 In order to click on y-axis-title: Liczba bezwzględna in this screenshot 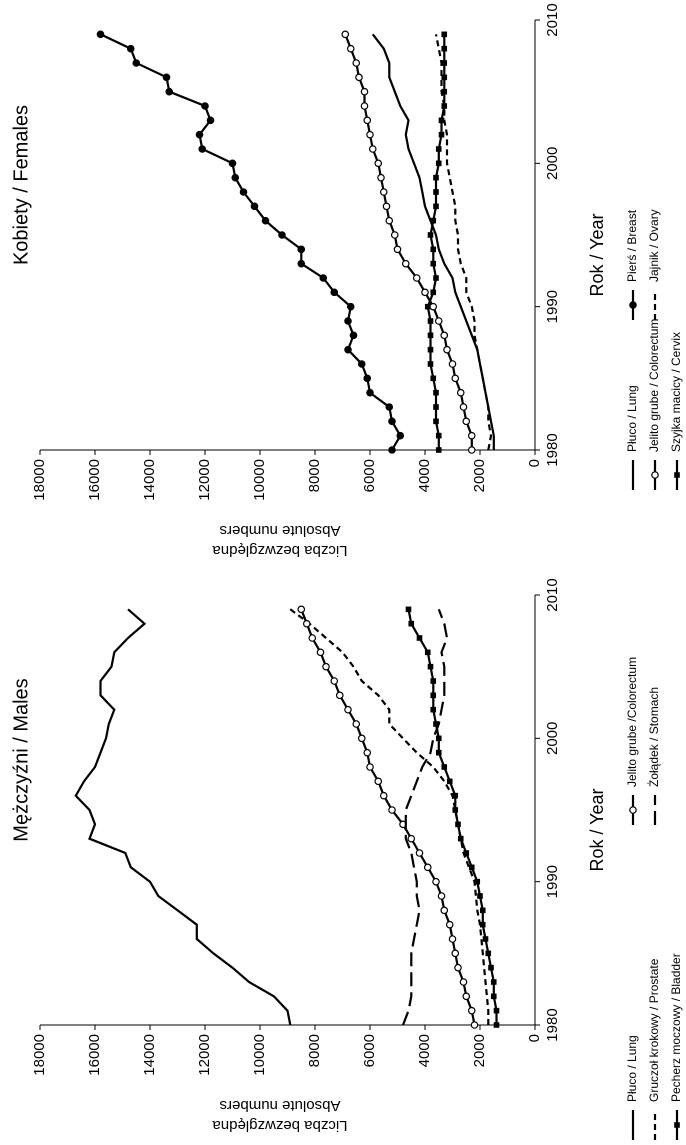, I will do `click(280, 550)`.